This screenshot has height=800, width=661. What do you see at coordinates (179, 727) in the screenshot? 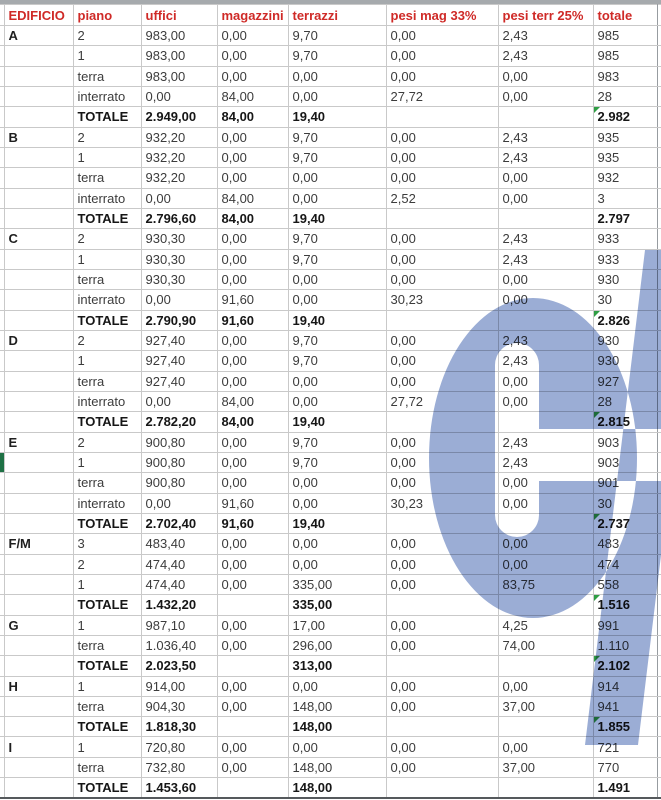
I see `cell-uffici: 1.818,30` at bounding box center [179, 727].